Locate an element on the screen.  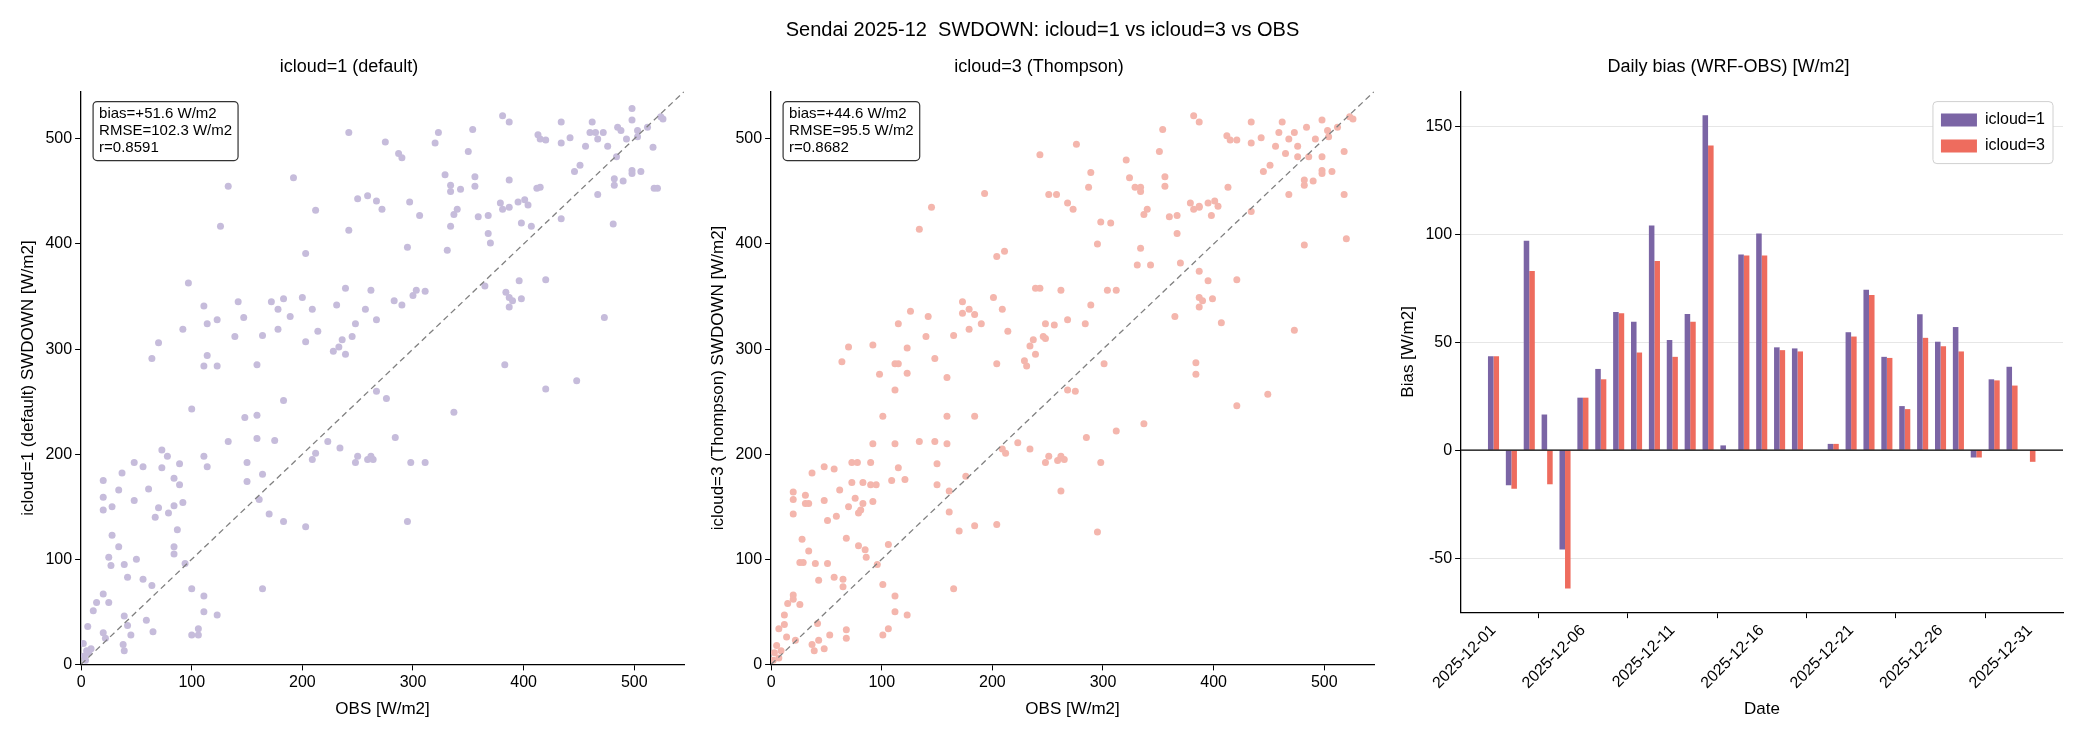
y-tick-label: 0 is located at coordinates (1448, 449).